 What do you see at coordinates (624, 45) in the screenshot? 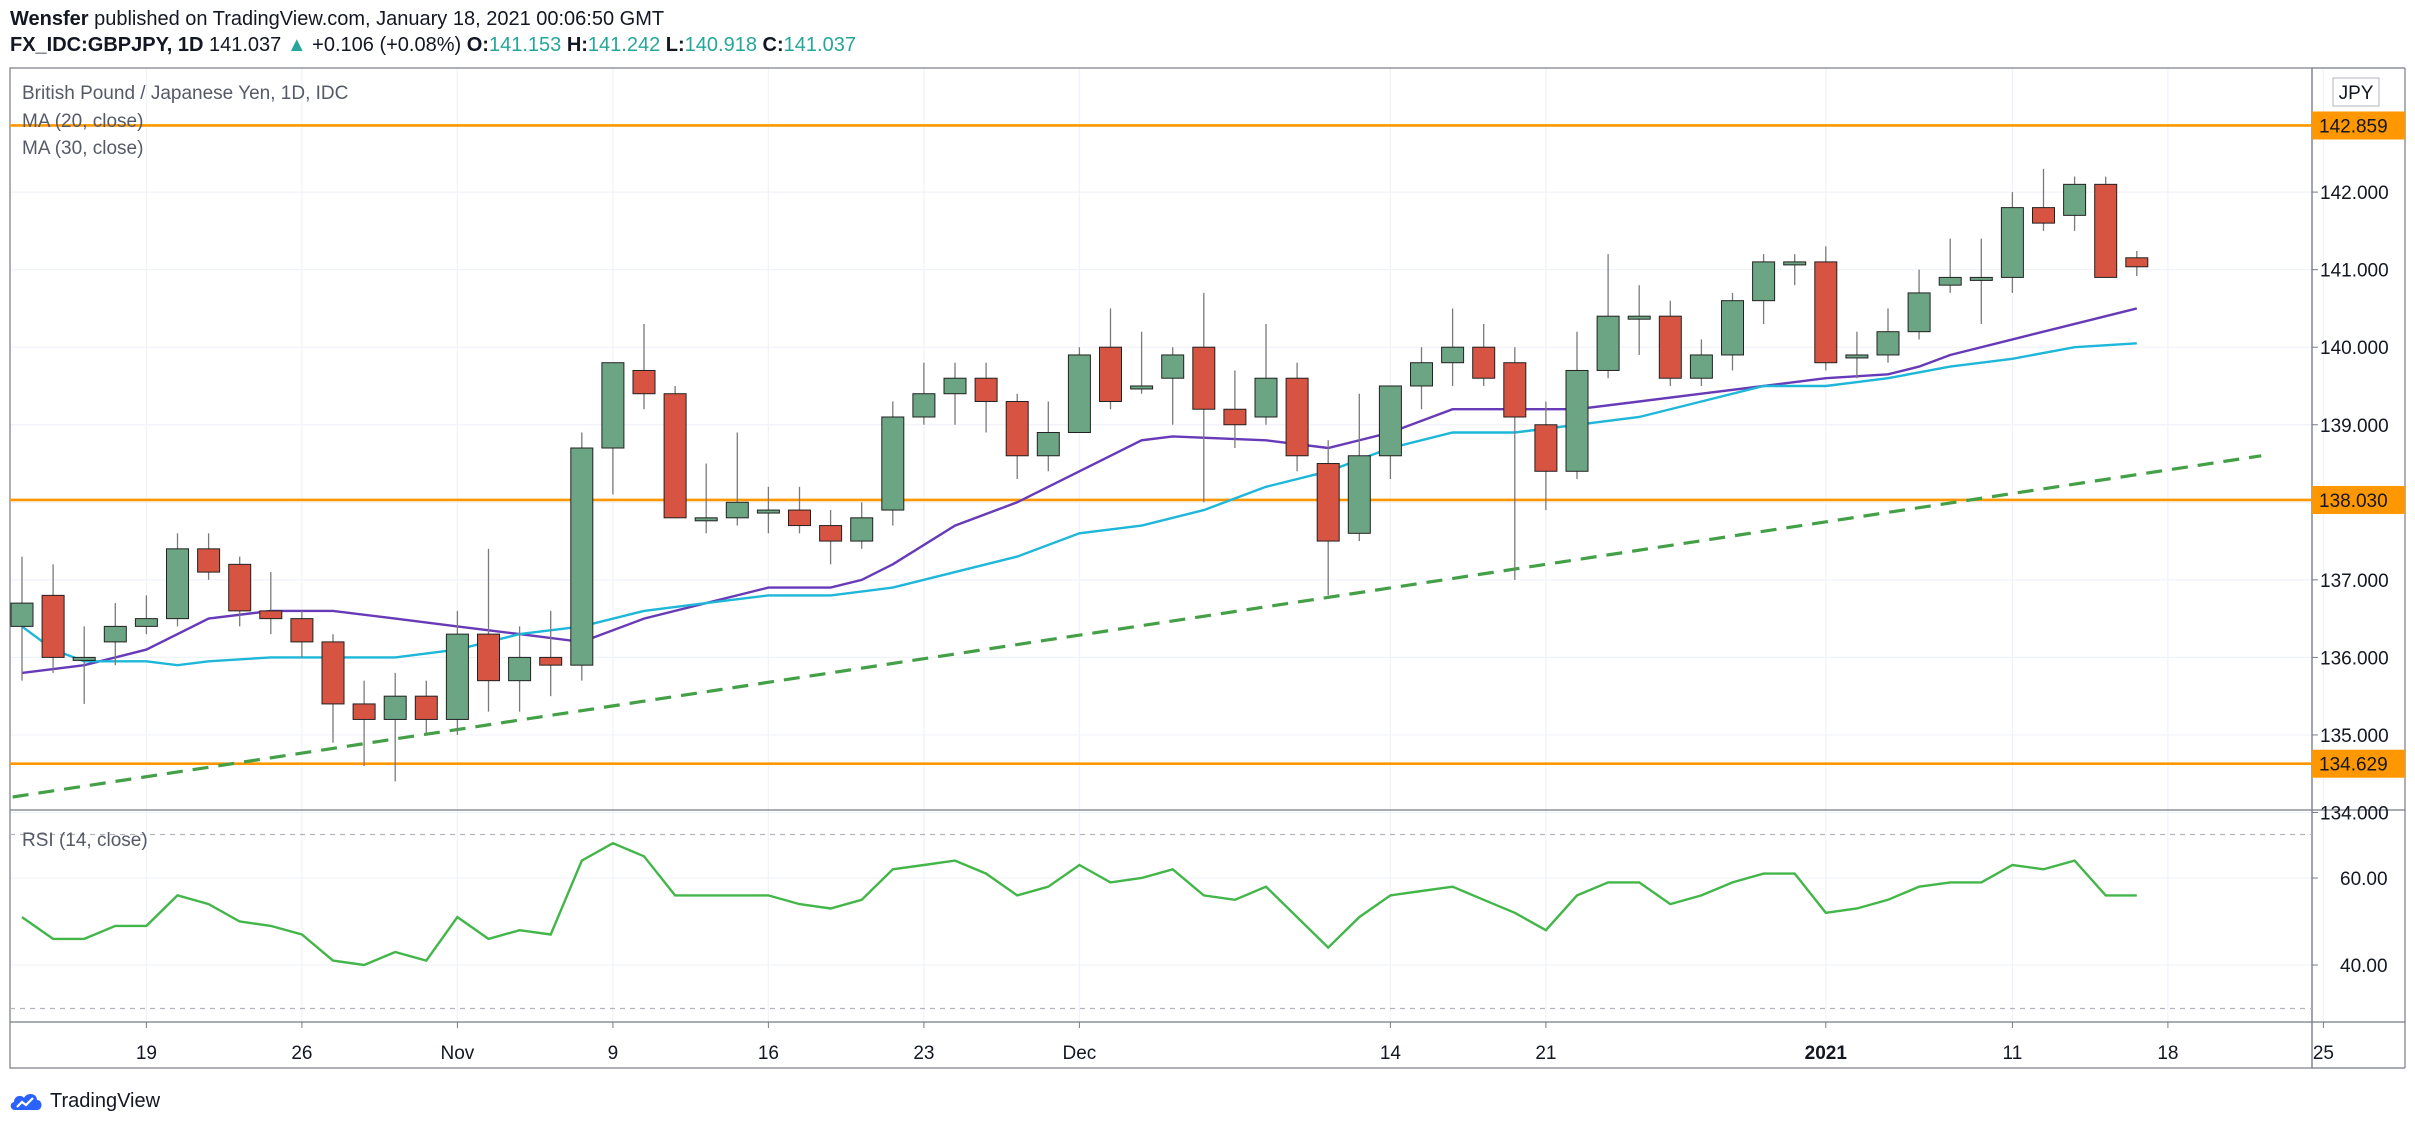
I see `high-value: 141.242` at bounding box center [624, 45].